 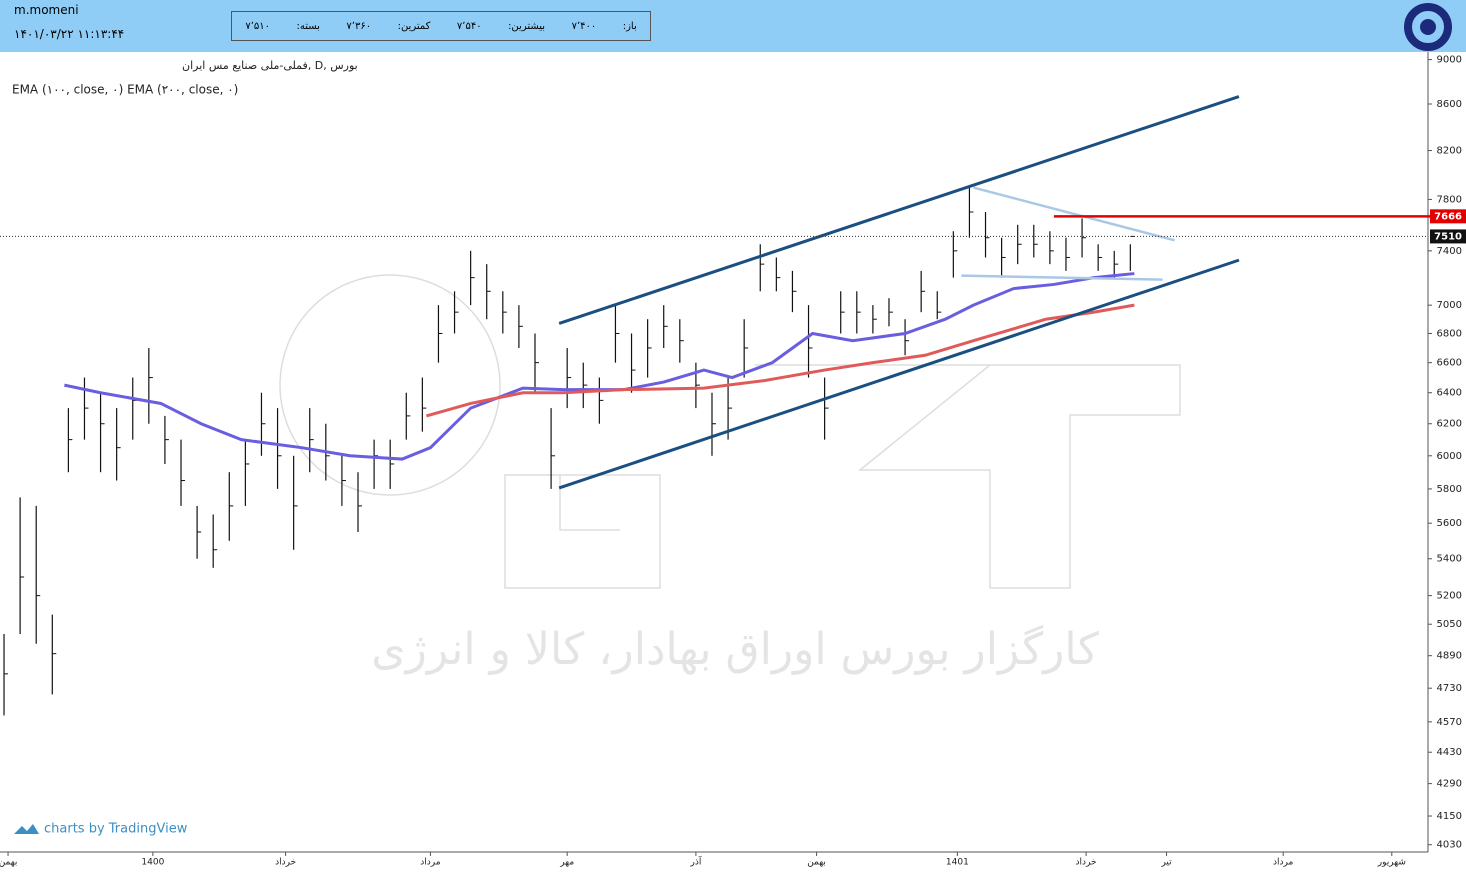 What do you see at coordinates (1449, 333) in the screenshot?
I see `y-tick-label: 6800` at bounding box center [1449, 333].